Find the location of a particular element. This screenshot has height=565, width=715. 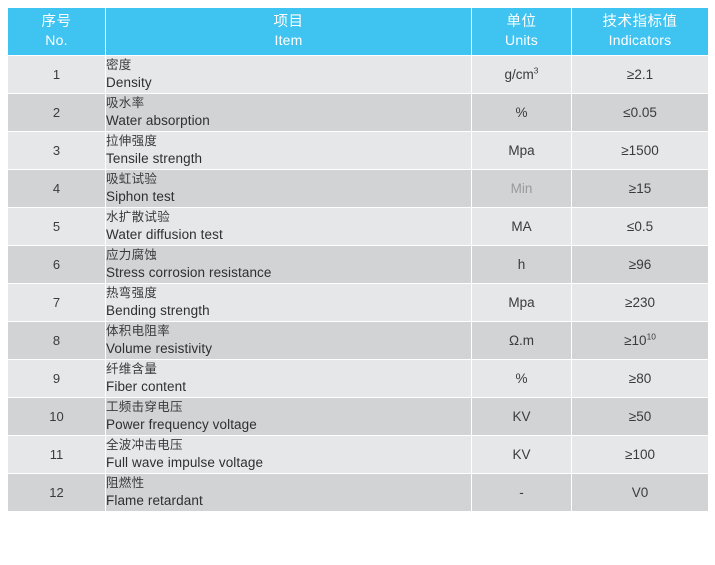

table-row: 5 水扩散试验 Water diffusion test MA ≤0.5 is located at coordinates (358, 226).